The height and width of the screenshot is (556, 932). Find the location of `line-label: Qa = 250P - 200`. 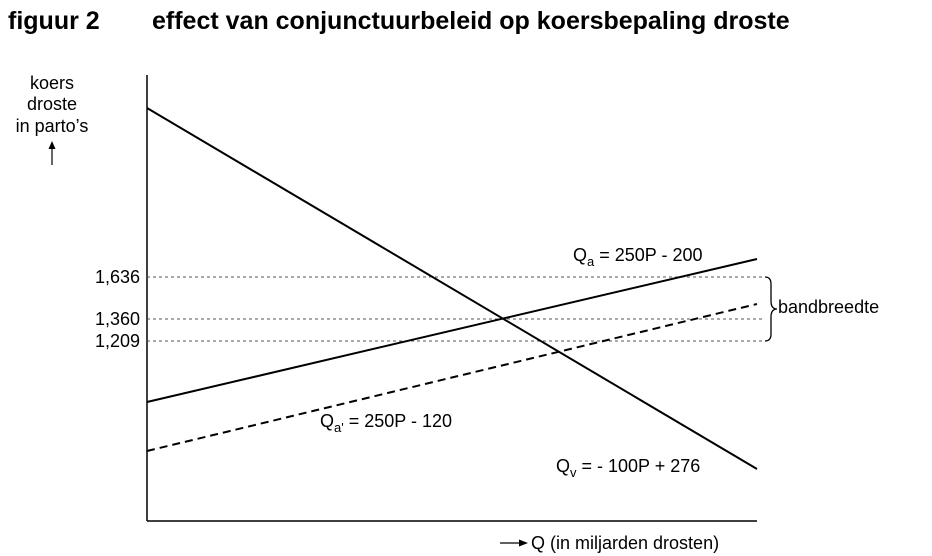

line-label: Qa = 250P - 200 is located at coordinates (638, 257).